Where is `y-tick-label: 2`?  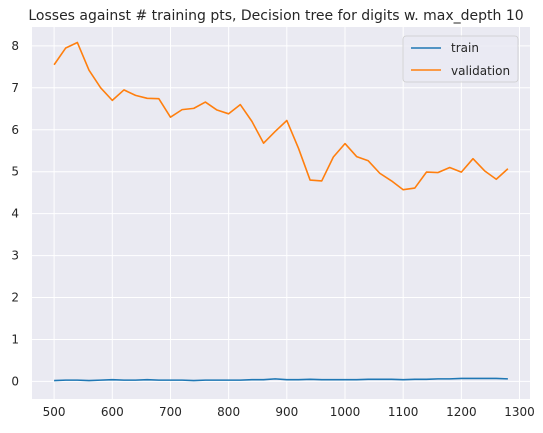 y-tick-label: 2 is located at coordinates (15, 298).